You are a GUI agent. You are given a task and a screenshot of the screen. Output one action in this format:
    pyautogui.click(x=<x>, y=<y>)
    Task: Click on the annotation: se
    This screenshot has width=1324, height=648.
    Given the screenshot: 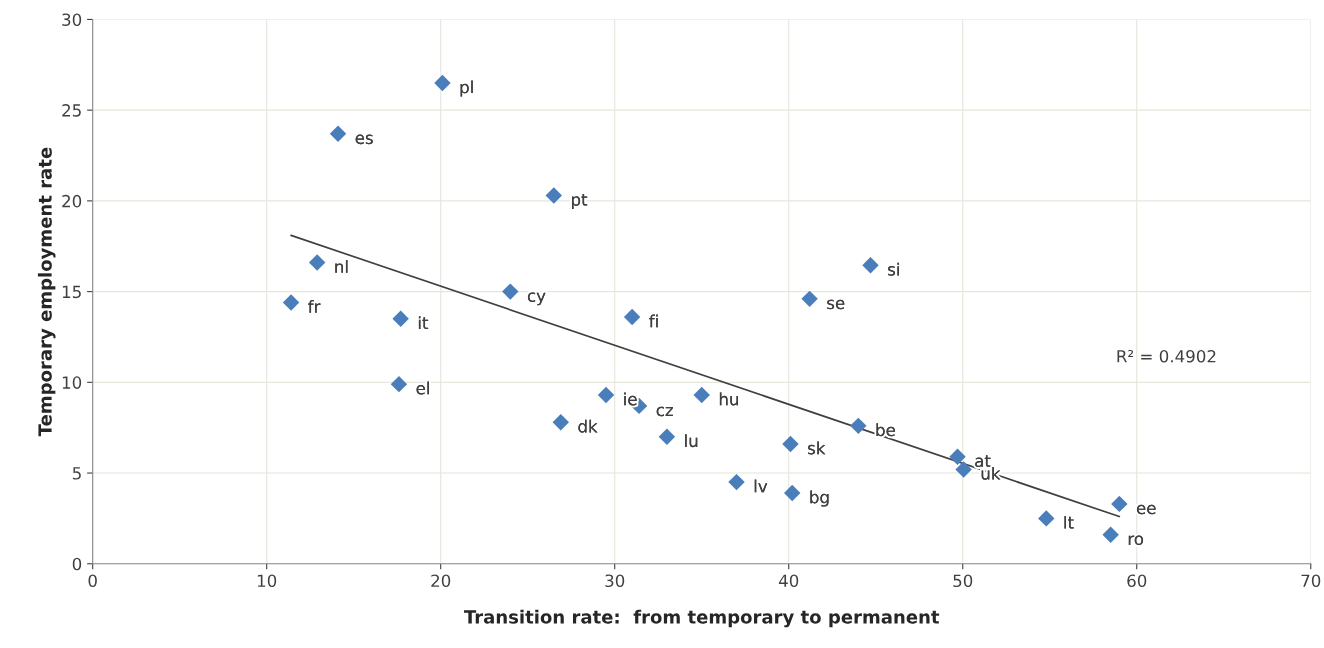 What is the action you would take?
    pyautogui.click(x=836, y=304)
    